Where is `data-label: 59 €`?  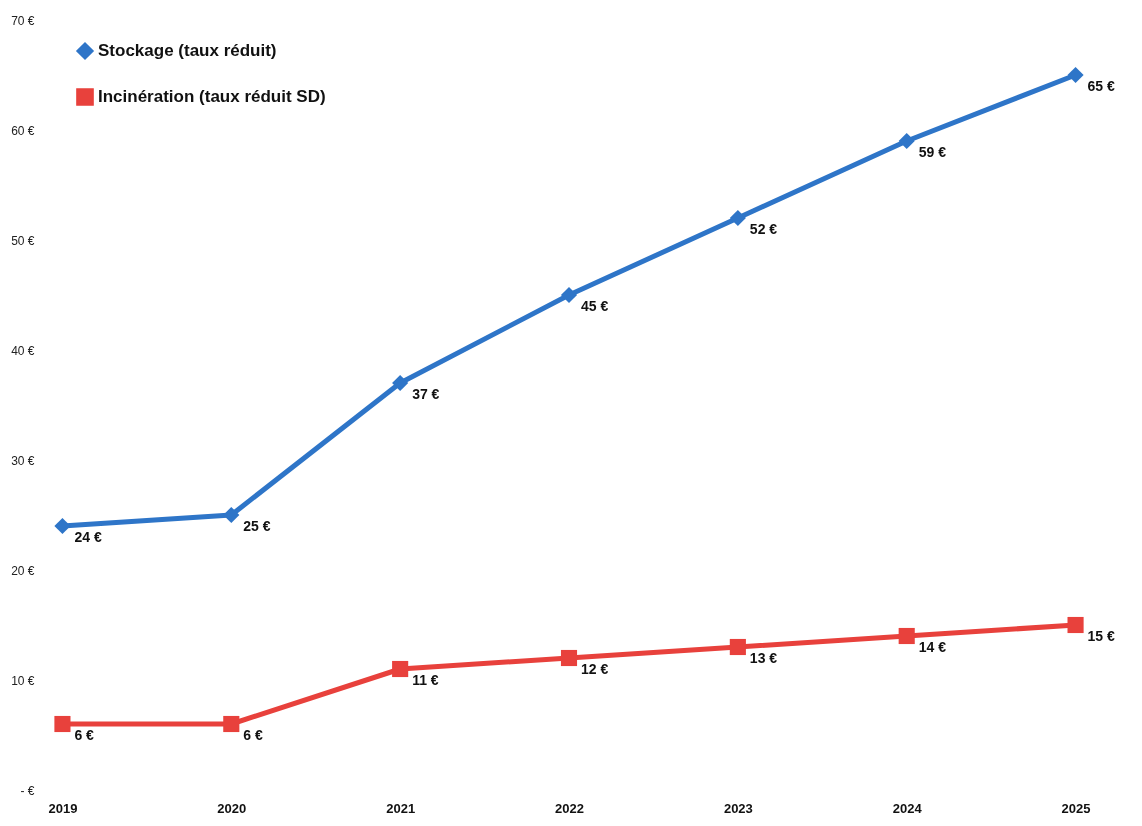
data-label: 59 € is located at coordinates (932, 152).